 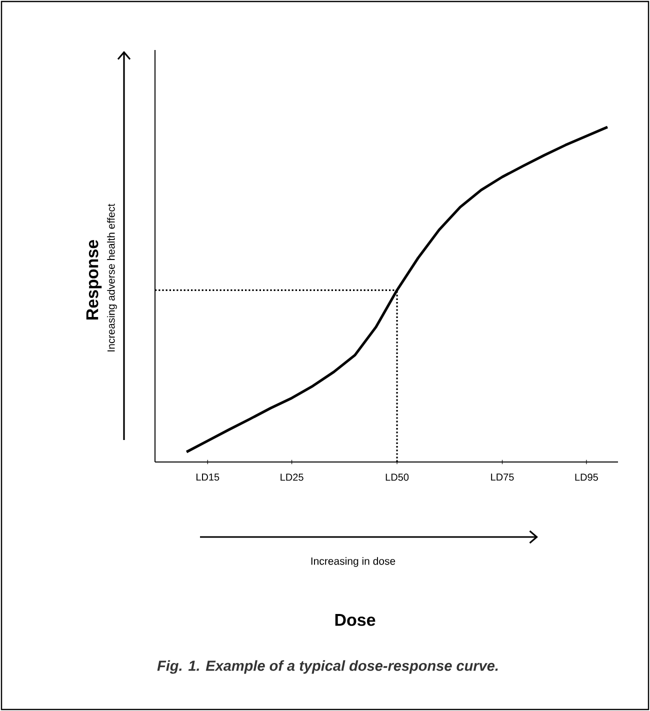 I want to click on x-tick-label: LD25, so click(x=292, y=477).